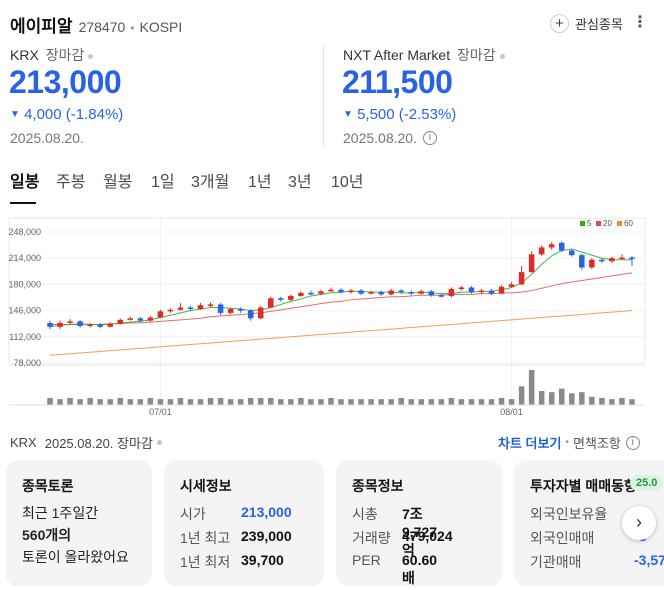  What do you see at coordinates (347, 182) in the screenshot?
I see `tab-10year: 10년` at bounding box center [347, 182].